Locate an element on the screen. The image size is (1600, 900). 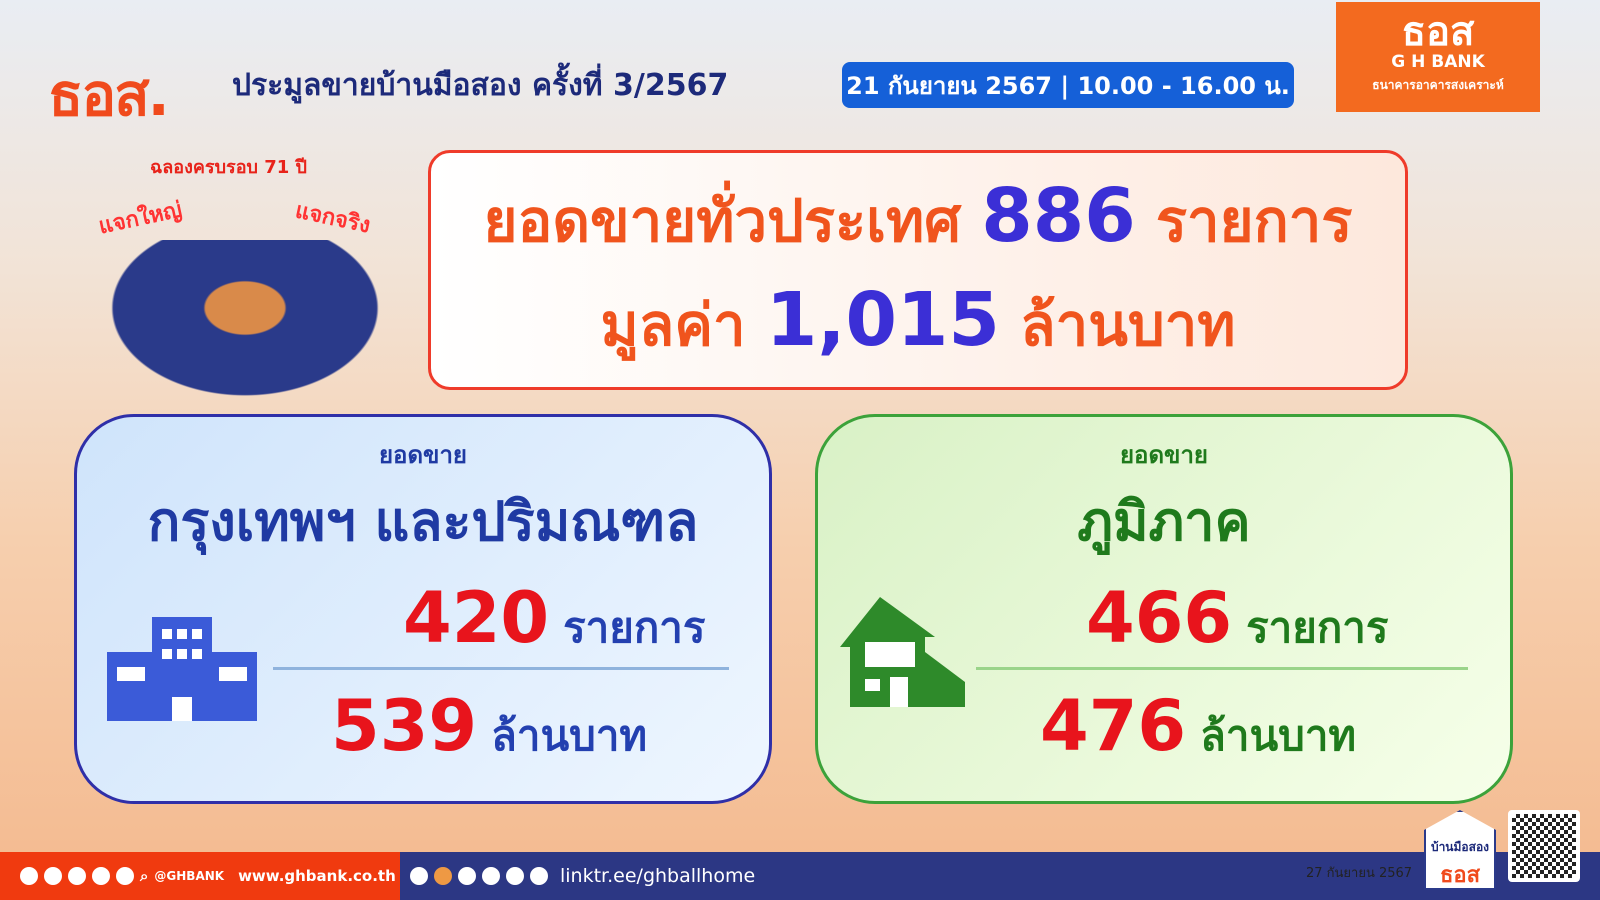
linktree-link: linktr.ee/ghballhome is located at coordinates (658, 876).